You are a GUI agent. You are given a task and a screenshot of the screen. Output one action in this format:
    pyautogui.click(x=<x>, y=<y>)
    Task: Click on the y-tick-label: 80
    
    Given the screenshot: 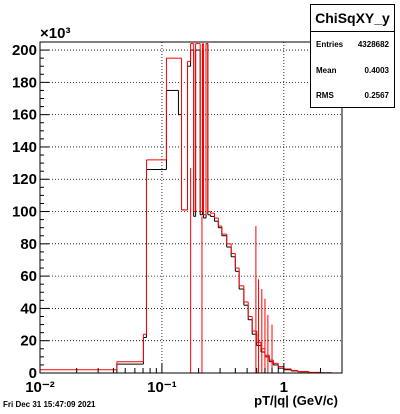 What is the action you would take?
    pyautogui.click(x=28, y=244)
    